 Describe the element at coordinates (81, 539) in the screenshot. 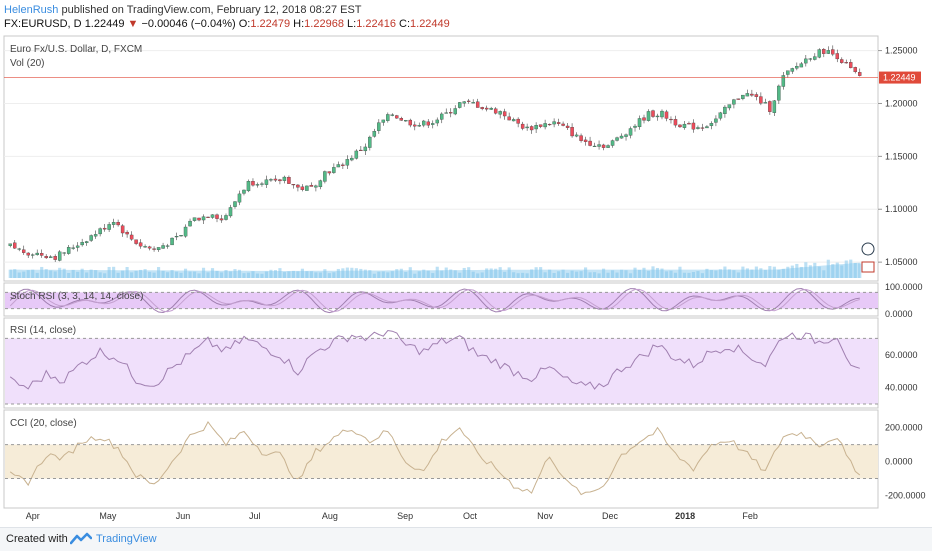

I see `tradingview-logo-icon` at that location.